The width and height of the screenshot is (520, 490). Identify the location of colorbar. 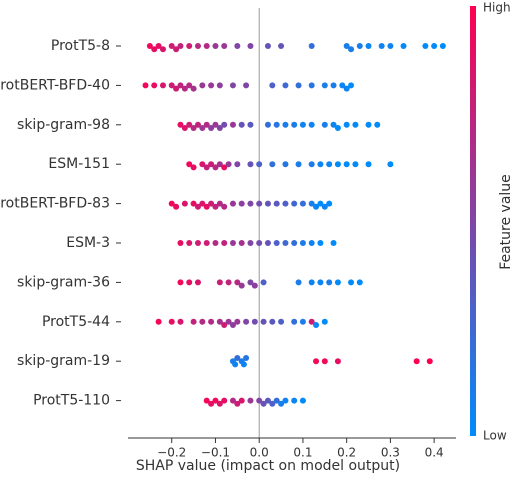
(473, 221).